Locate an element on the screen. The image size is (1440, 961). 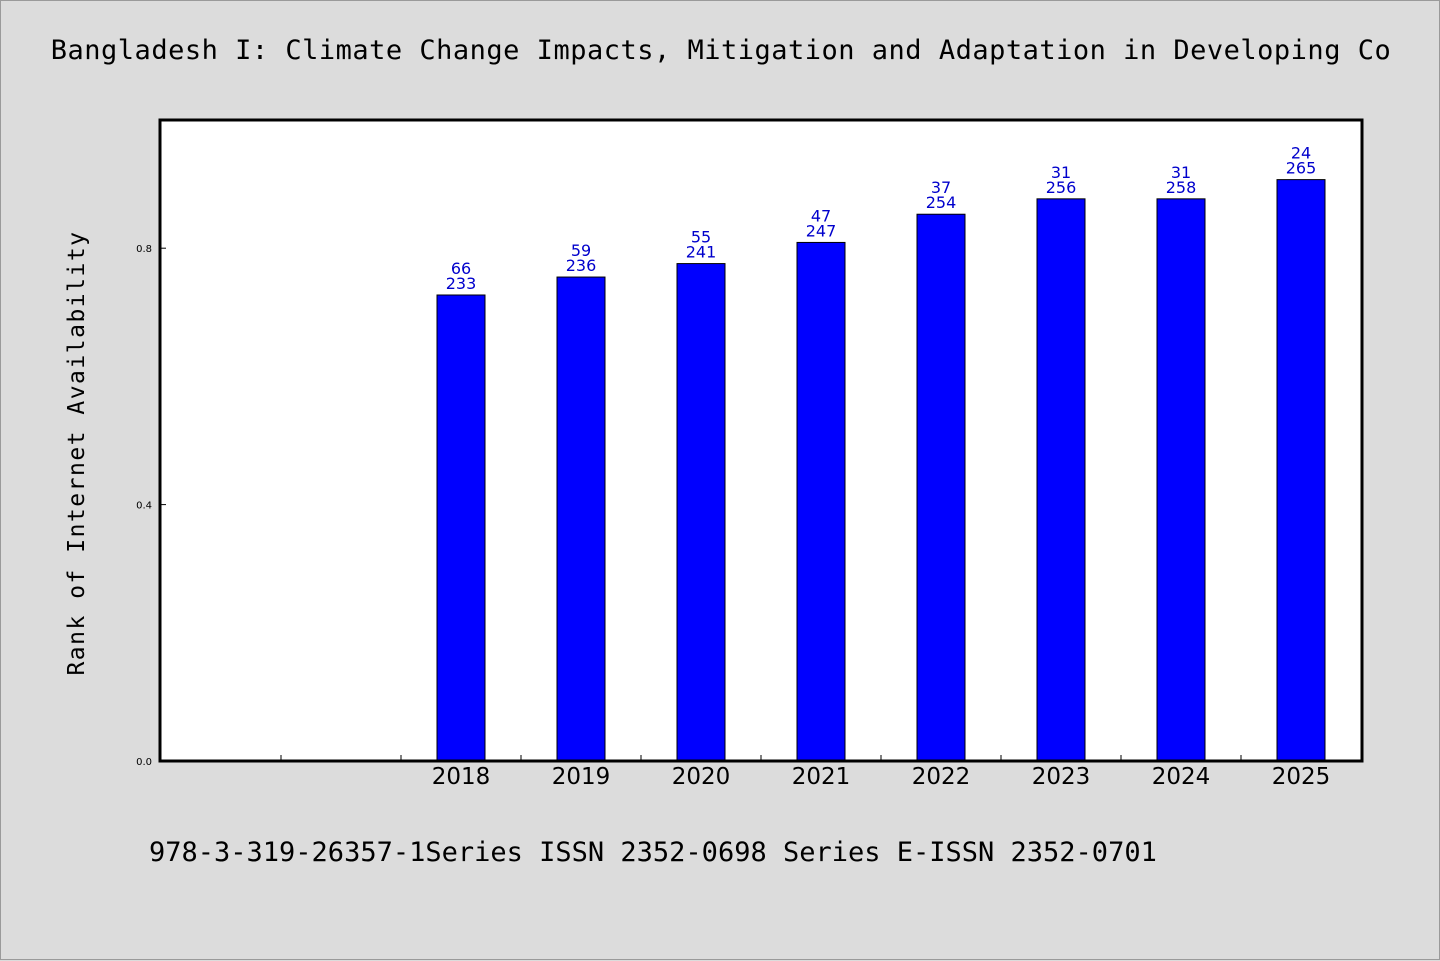
bar-label-top: 59 is located at coordinates (581, 250).